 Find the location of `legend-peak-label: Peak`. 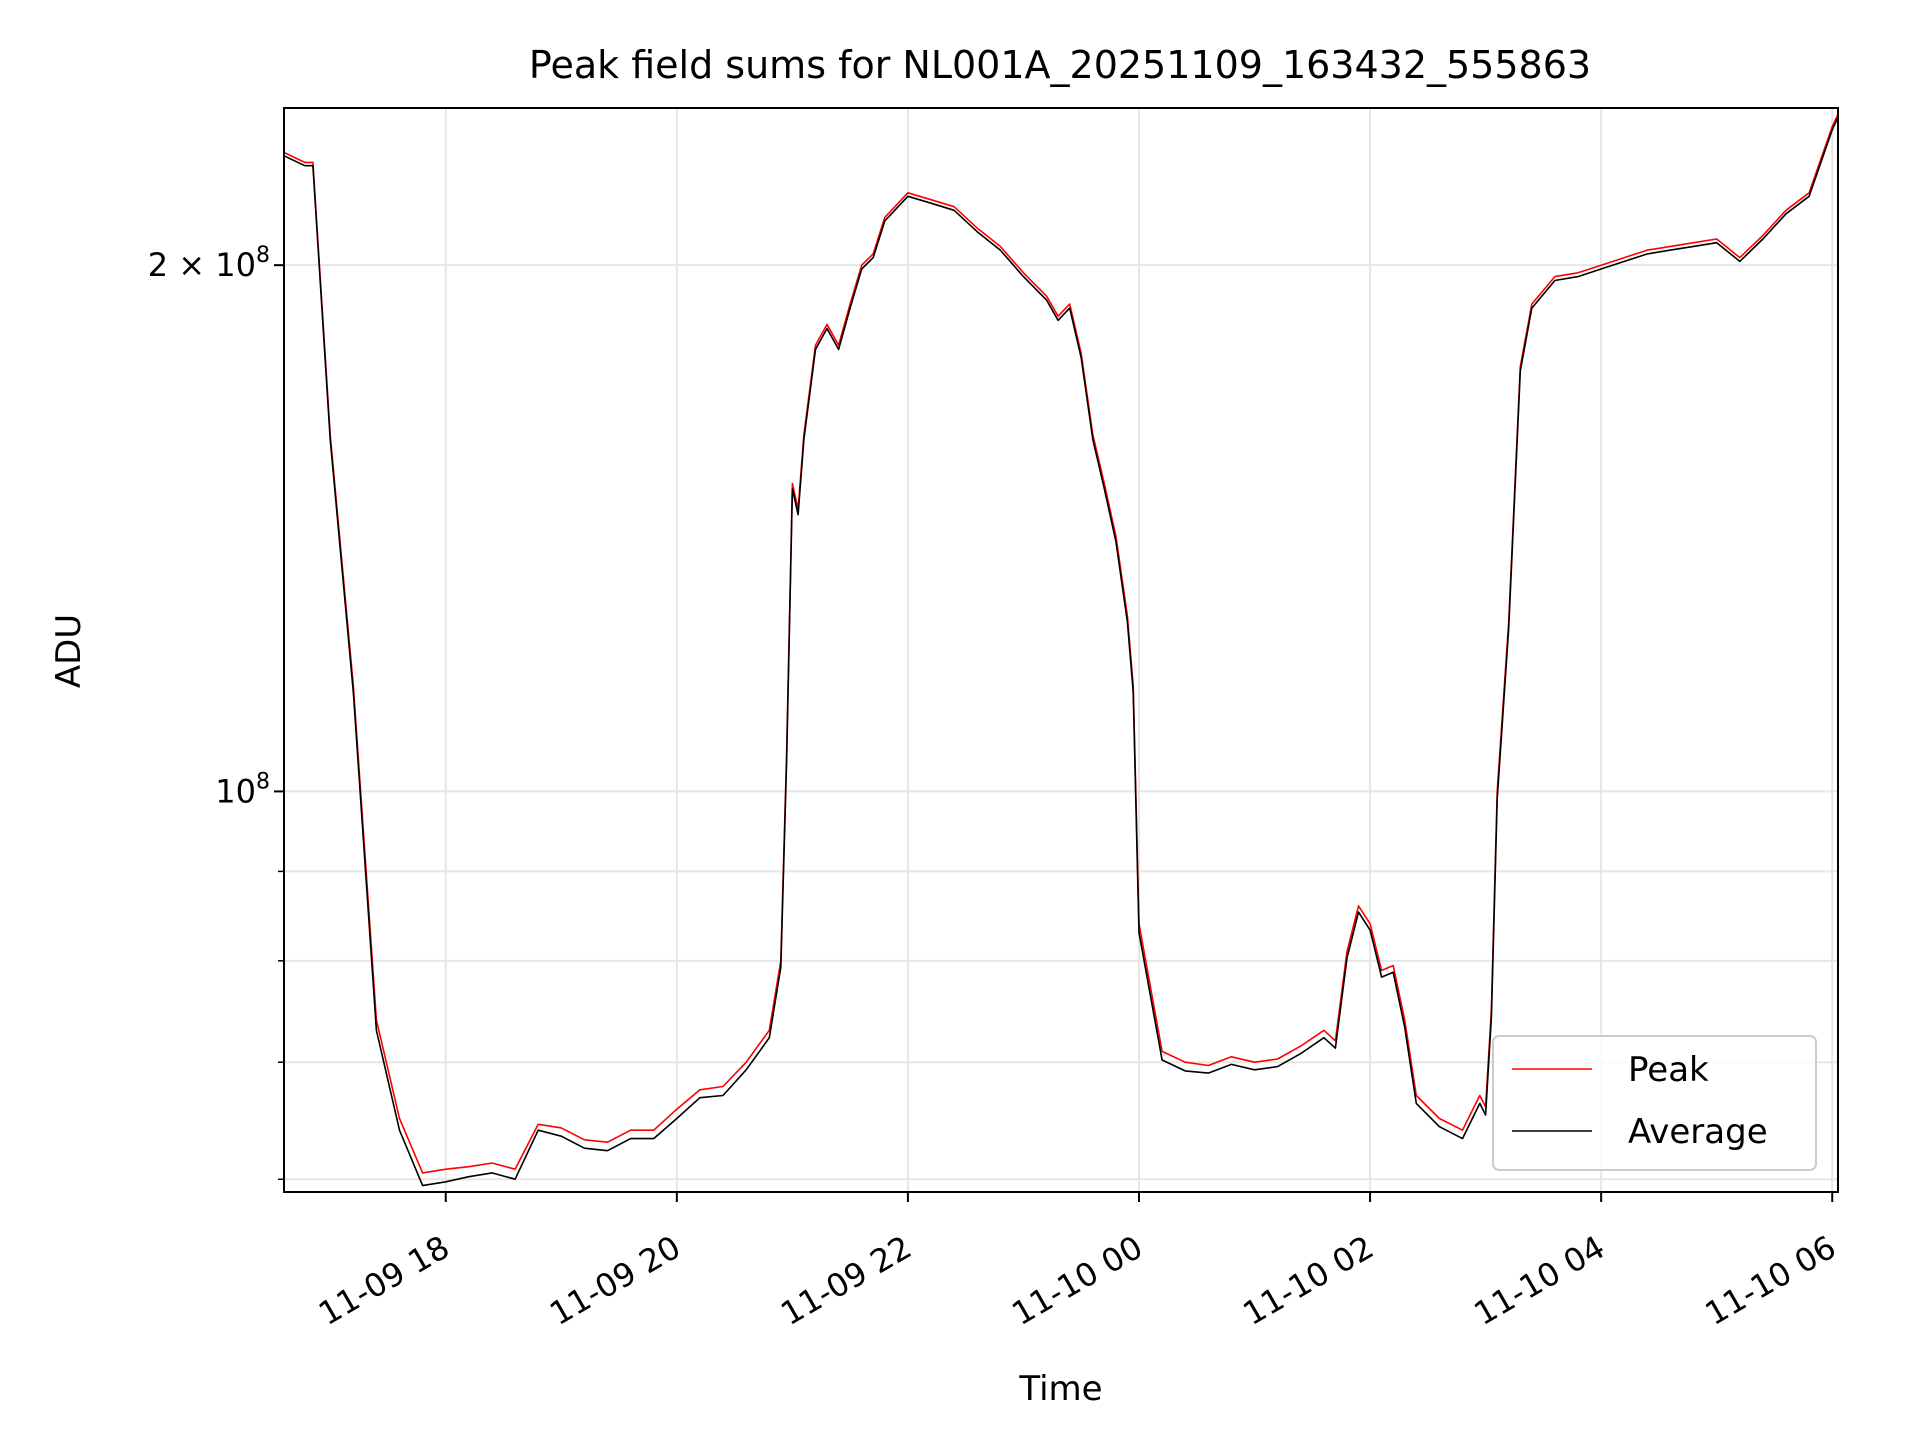

legend-peak-label: Peak is located at coordinates (1668, 1070).